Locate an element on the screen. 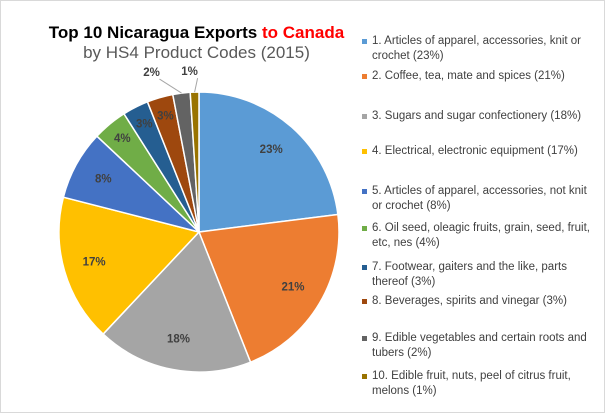 This screenshot has height=413, width=605. pie-data-label: 17% is located at coordinates (94, 263).